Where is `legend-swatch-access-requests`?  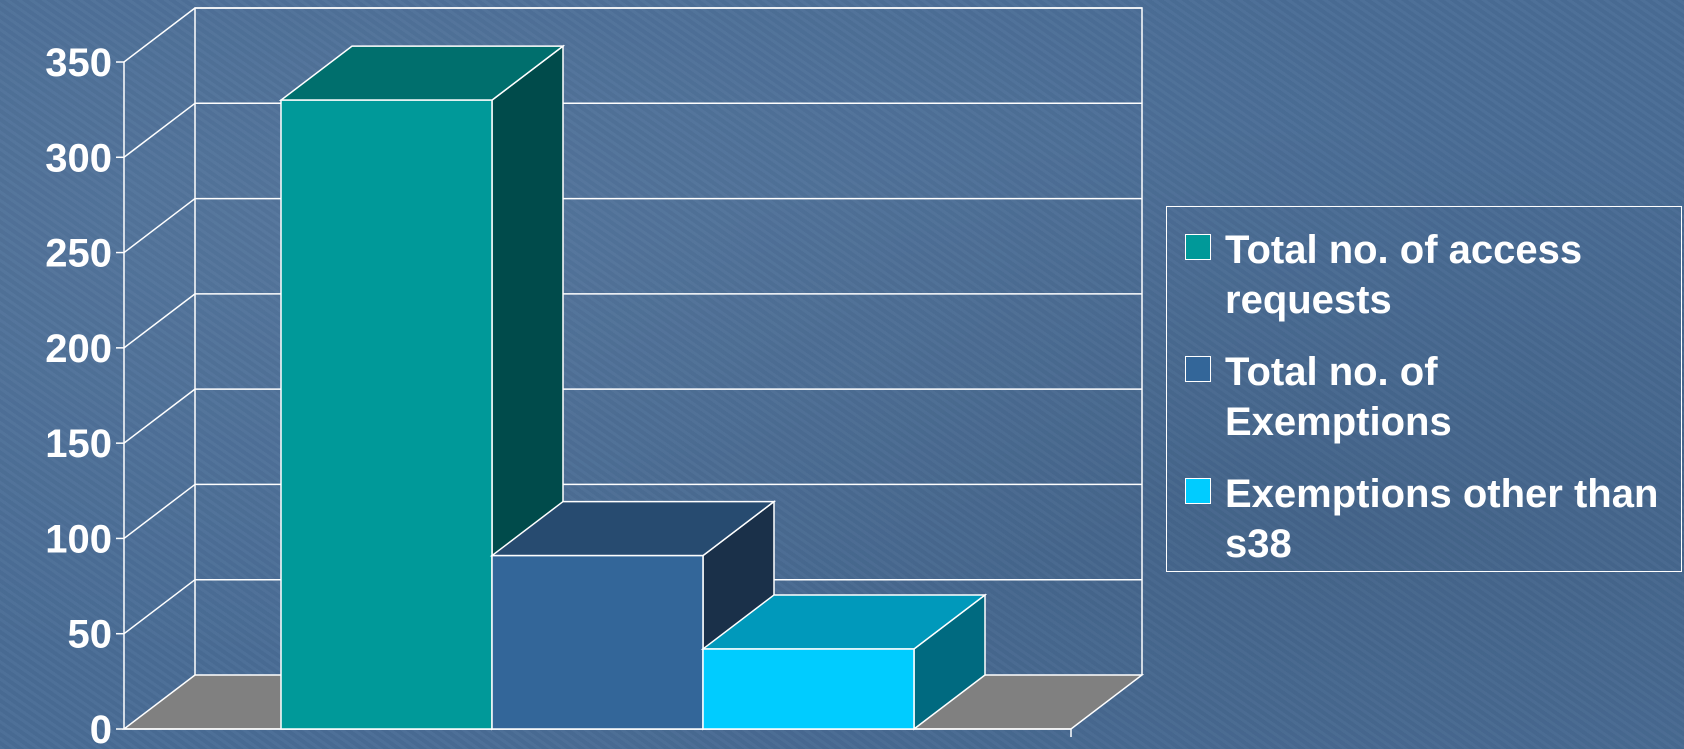 legend-swatch-access-requests is located at coordinates (1198, 247).